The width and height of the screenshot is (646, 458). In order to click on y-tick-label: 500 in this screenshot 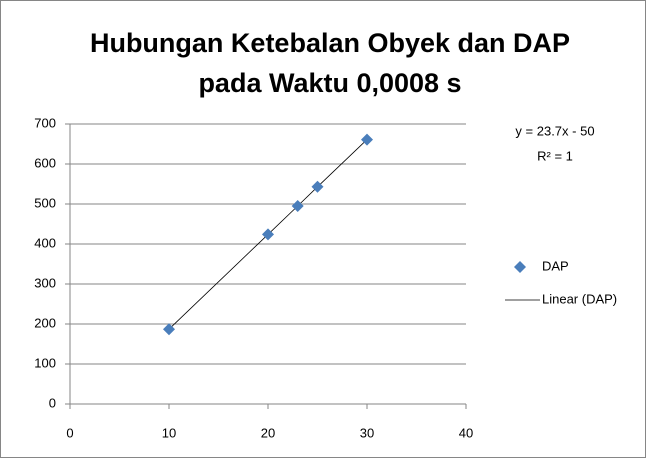, I will do `click(45, 202)`.